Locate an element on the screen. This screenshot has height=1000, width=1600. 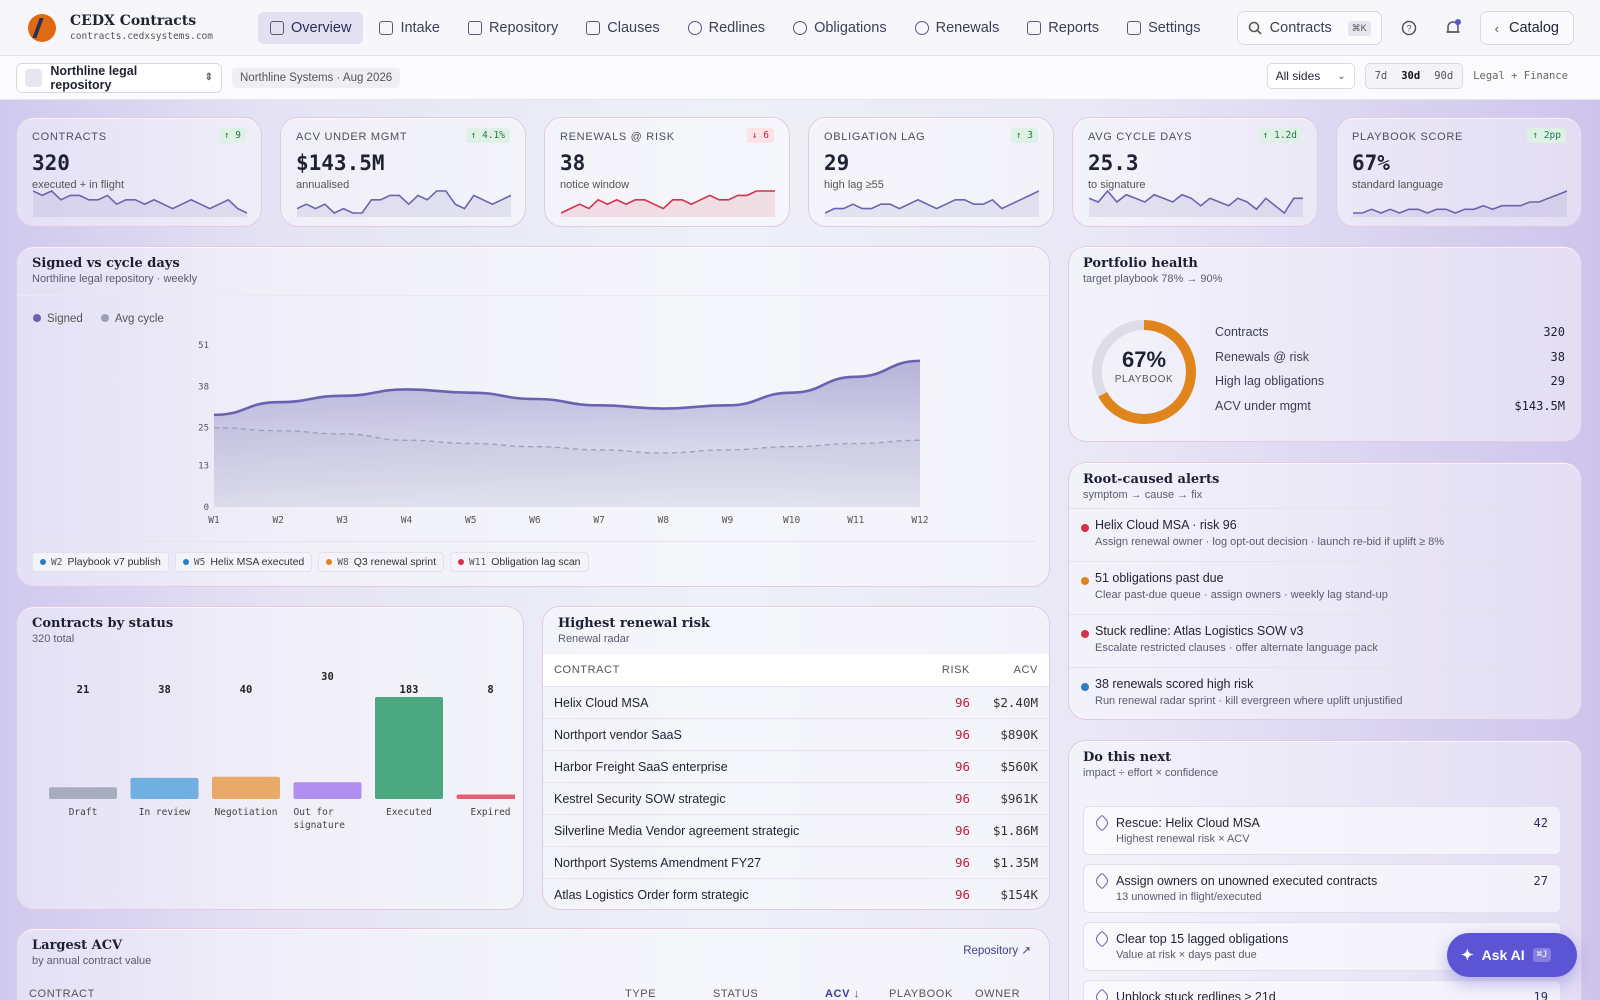
ask-ai-button: ✦ Ask AI ⌘J is located at coordinates (1512, 955).